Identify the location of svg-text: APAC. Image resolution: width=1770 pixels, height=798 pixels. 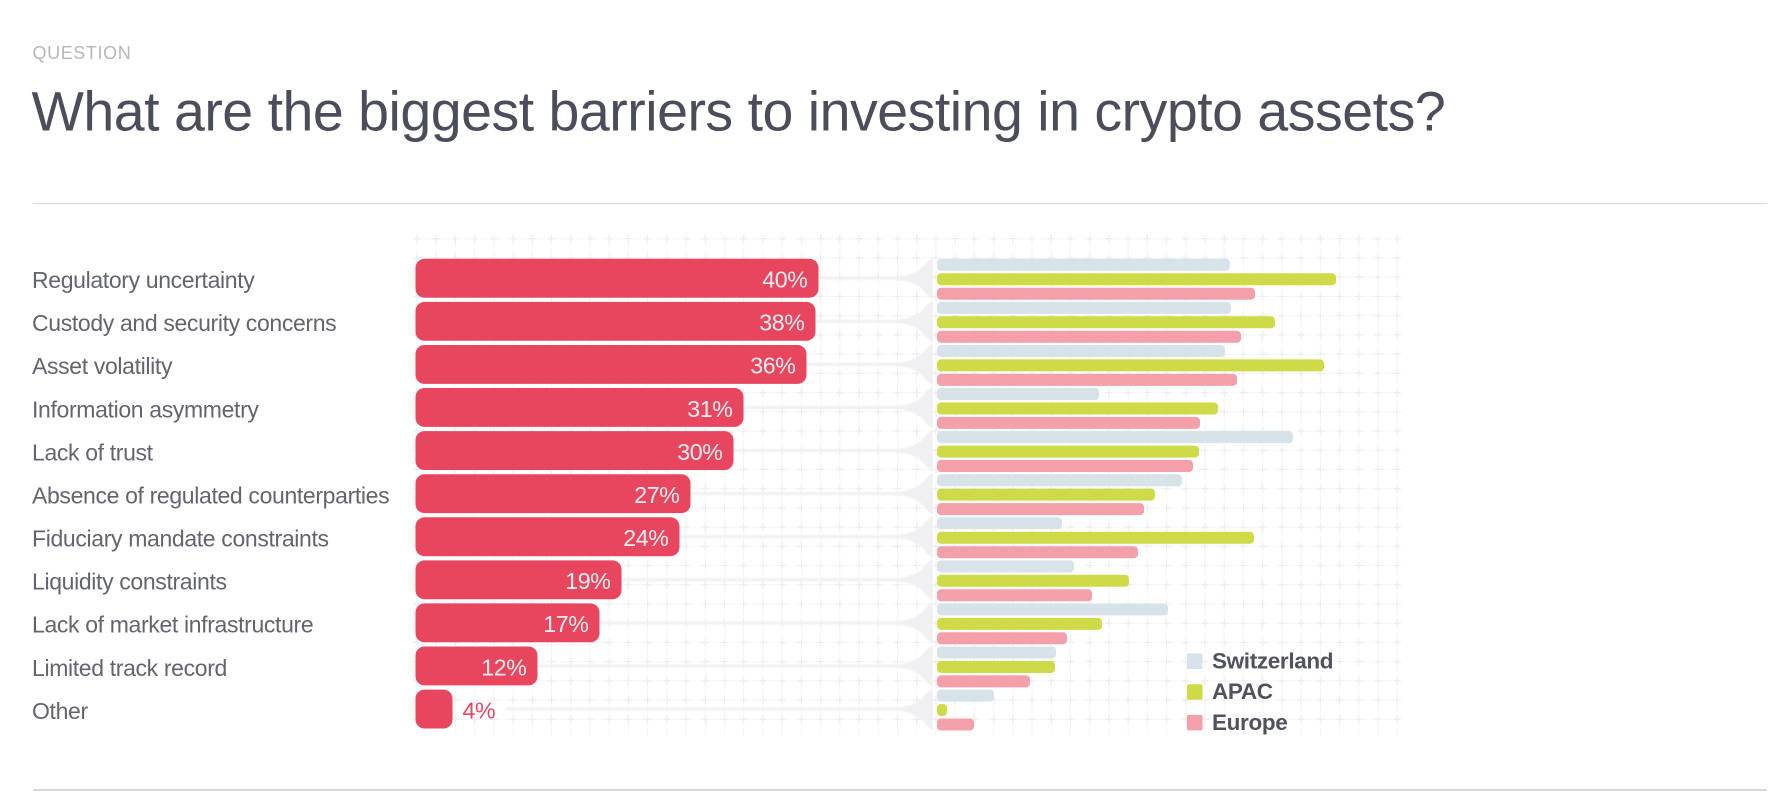
(1242, 691).